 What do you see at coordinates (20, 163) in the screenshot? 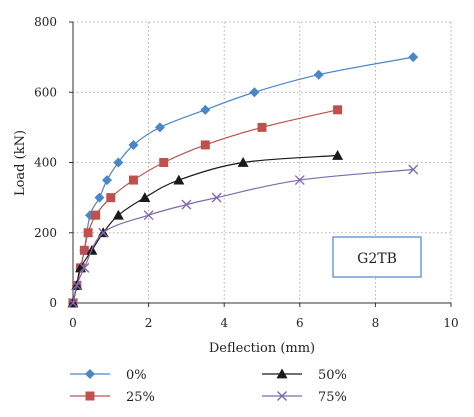
I see `y-axis-label: Load (kN)` at bounding box center [20, 163].